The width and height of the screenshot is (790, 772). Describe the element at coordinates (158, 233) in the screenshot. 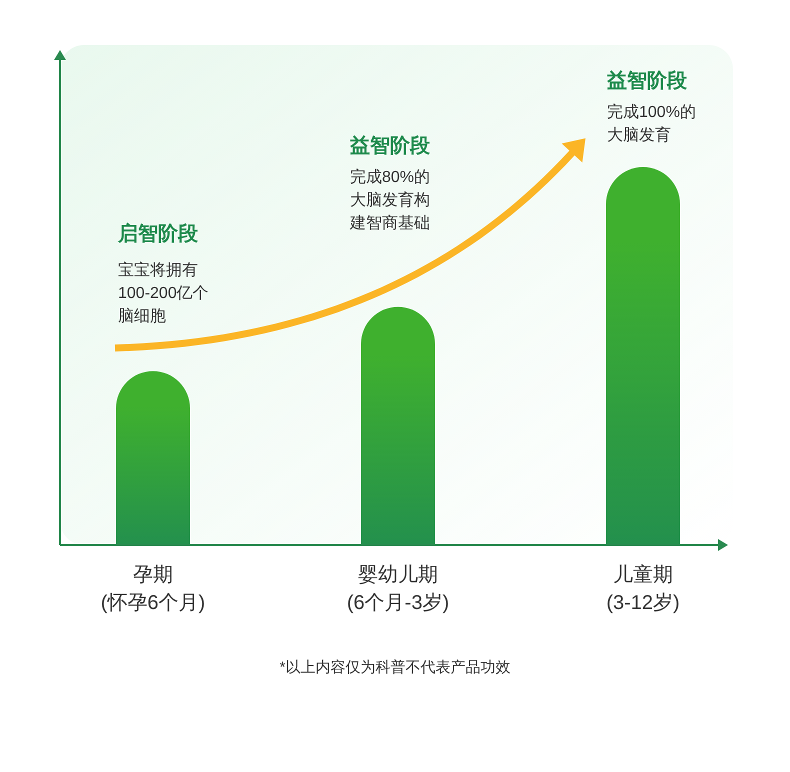

I see `annotation: 启智阶段` at that location.